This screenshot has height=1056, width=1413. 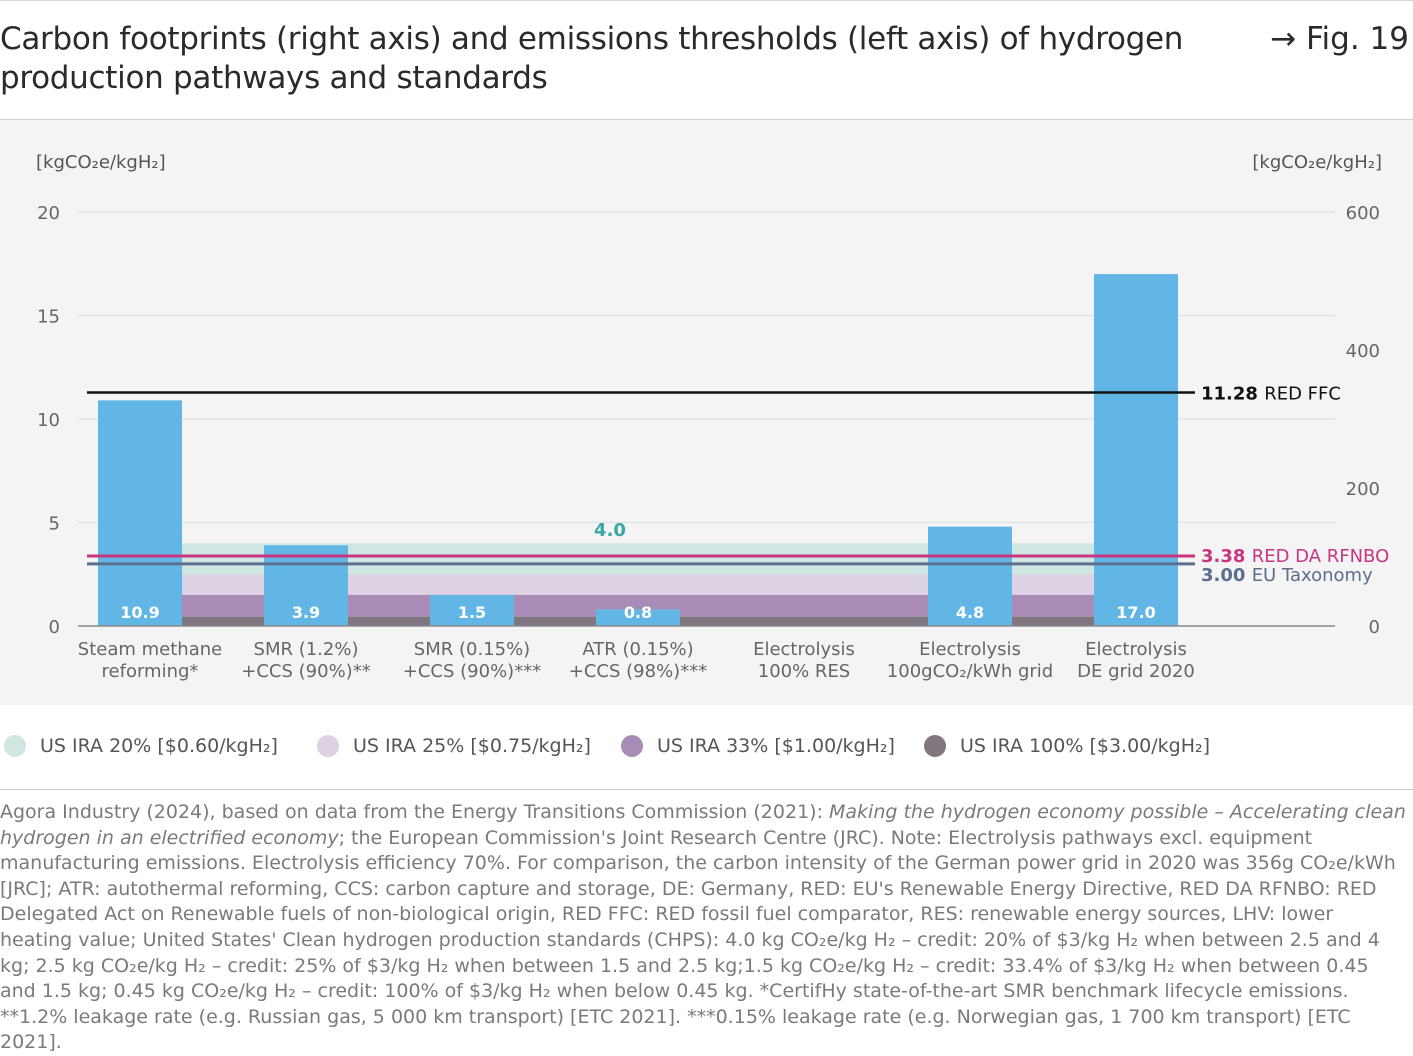 What do you see at coordinates (637, 649) in the screenshot?
I see `category-label: ATR (0.15%)` at bounding box center [637, 649].